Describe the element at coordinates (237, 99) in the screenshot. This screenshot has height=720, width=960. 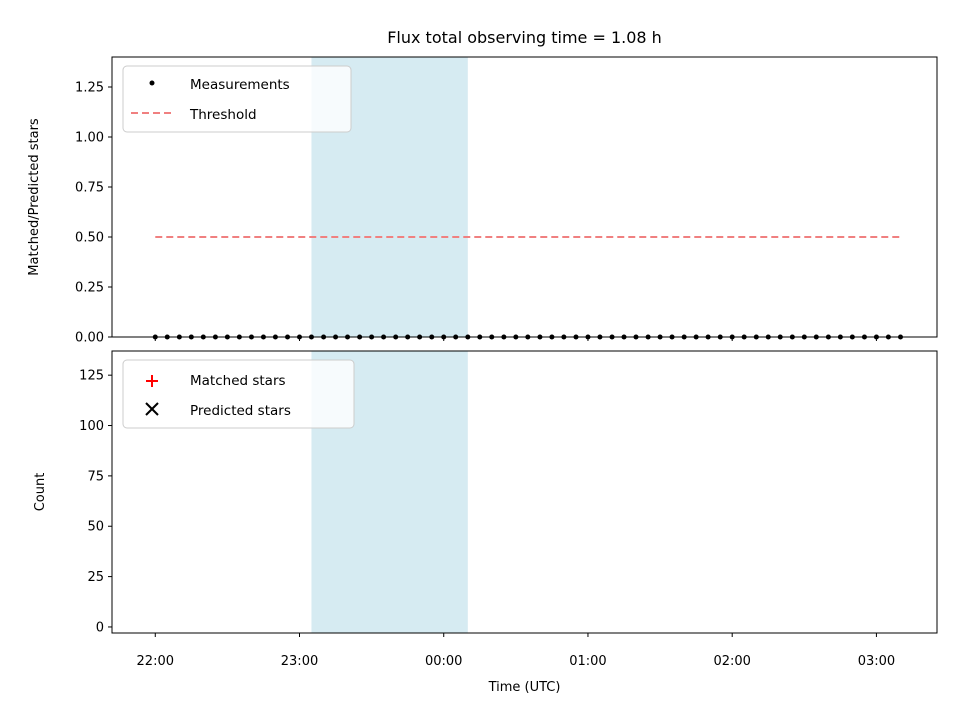
I see `ratio-panel-legend: Measurements Threshold` at that location.